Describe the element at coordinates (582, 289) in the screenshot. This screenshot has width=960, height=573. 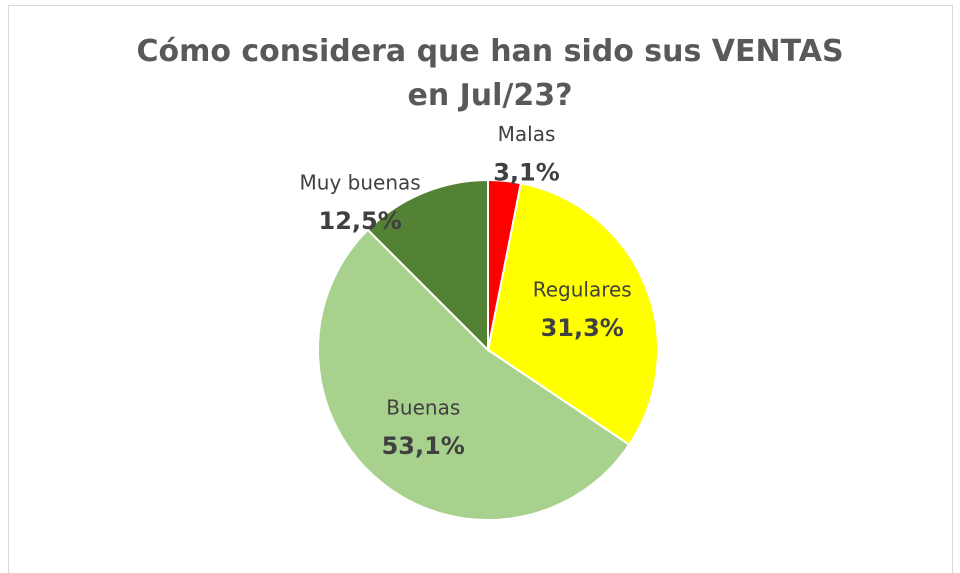
I see `slice-category-label: Regulares` at that location.